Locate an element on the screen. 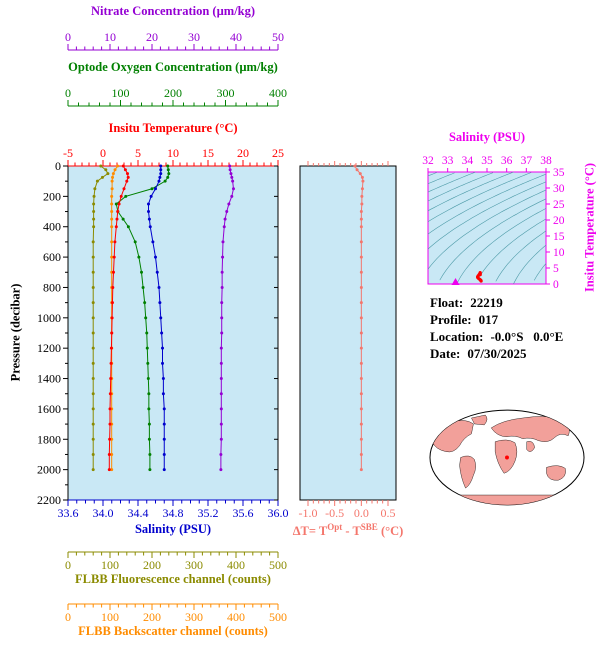 The width and height of the screenshot is (609, 663). tick-label: 100 is located at coordinates (110, 565).